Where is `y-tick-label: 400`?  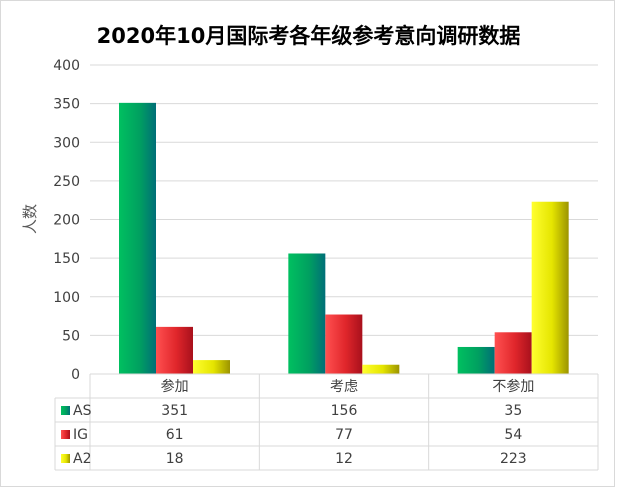
y-tick-label: 400 is located at coordinates (66, 66).